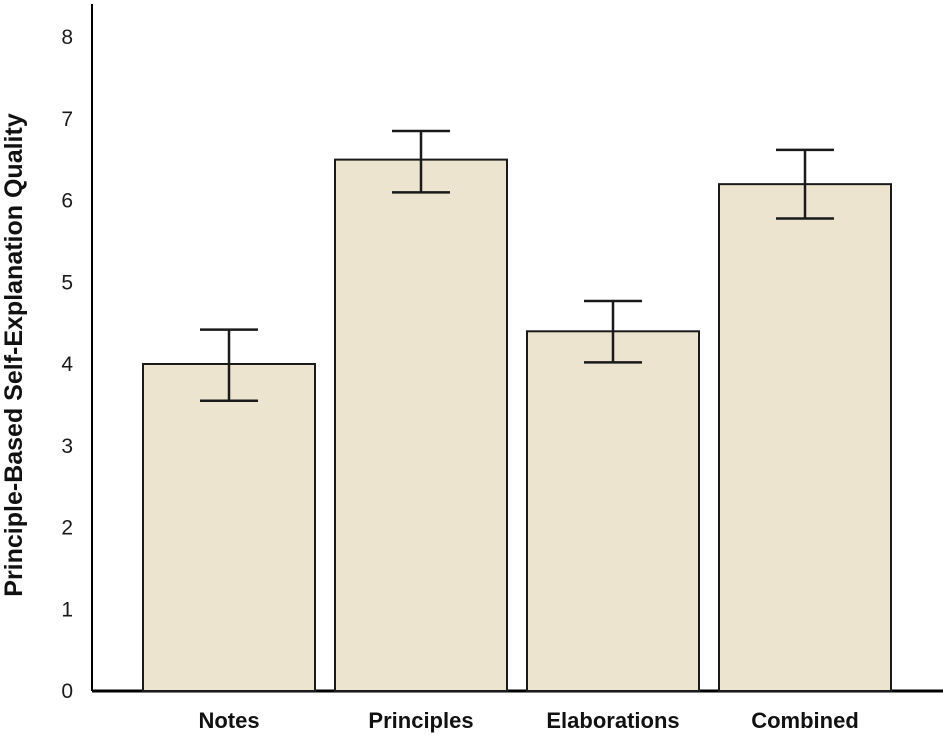 The image size is (943, 736). I want to click on bar-notes, so click(229, 527).